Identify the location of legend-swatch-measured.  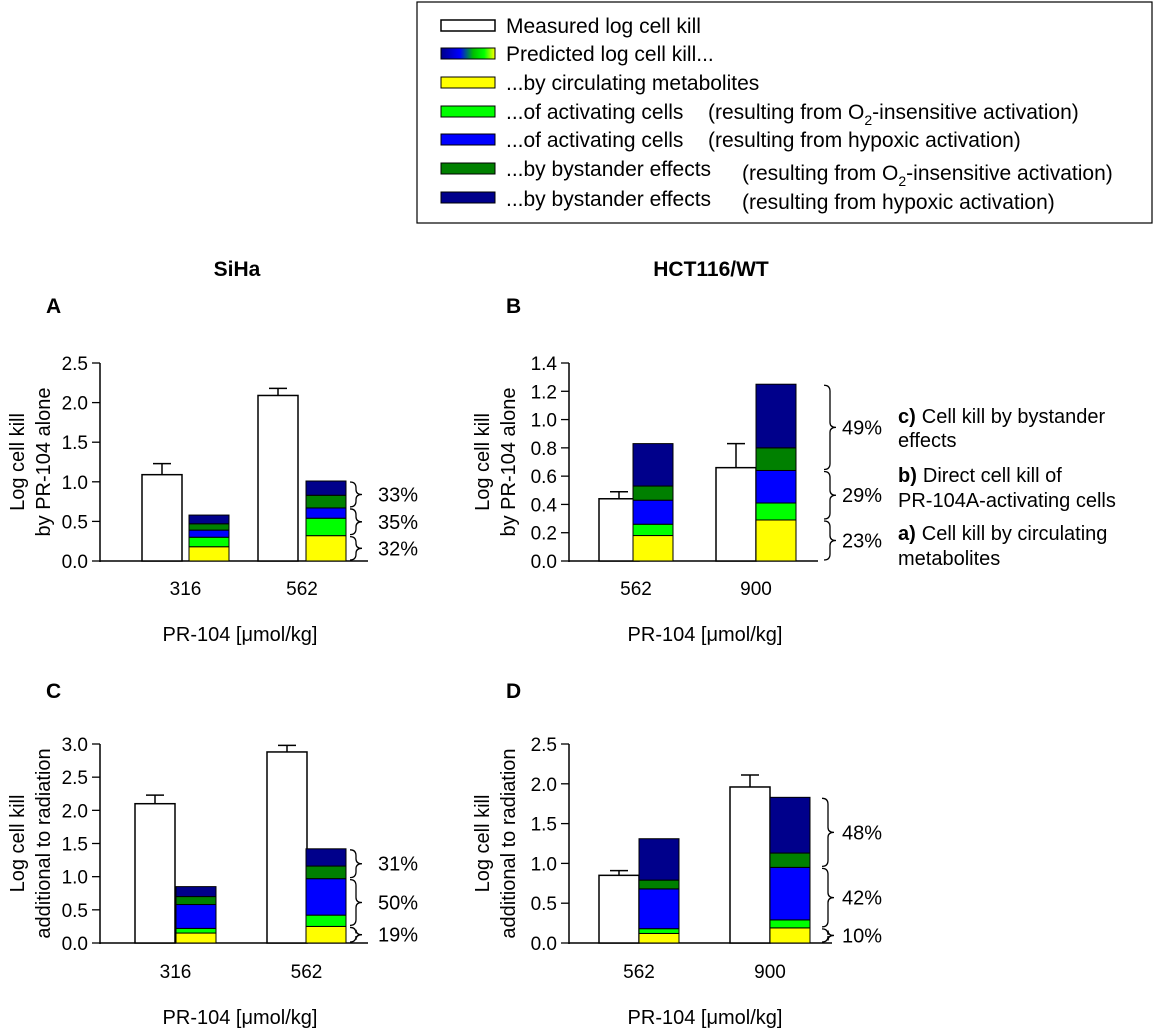
(468, 25).